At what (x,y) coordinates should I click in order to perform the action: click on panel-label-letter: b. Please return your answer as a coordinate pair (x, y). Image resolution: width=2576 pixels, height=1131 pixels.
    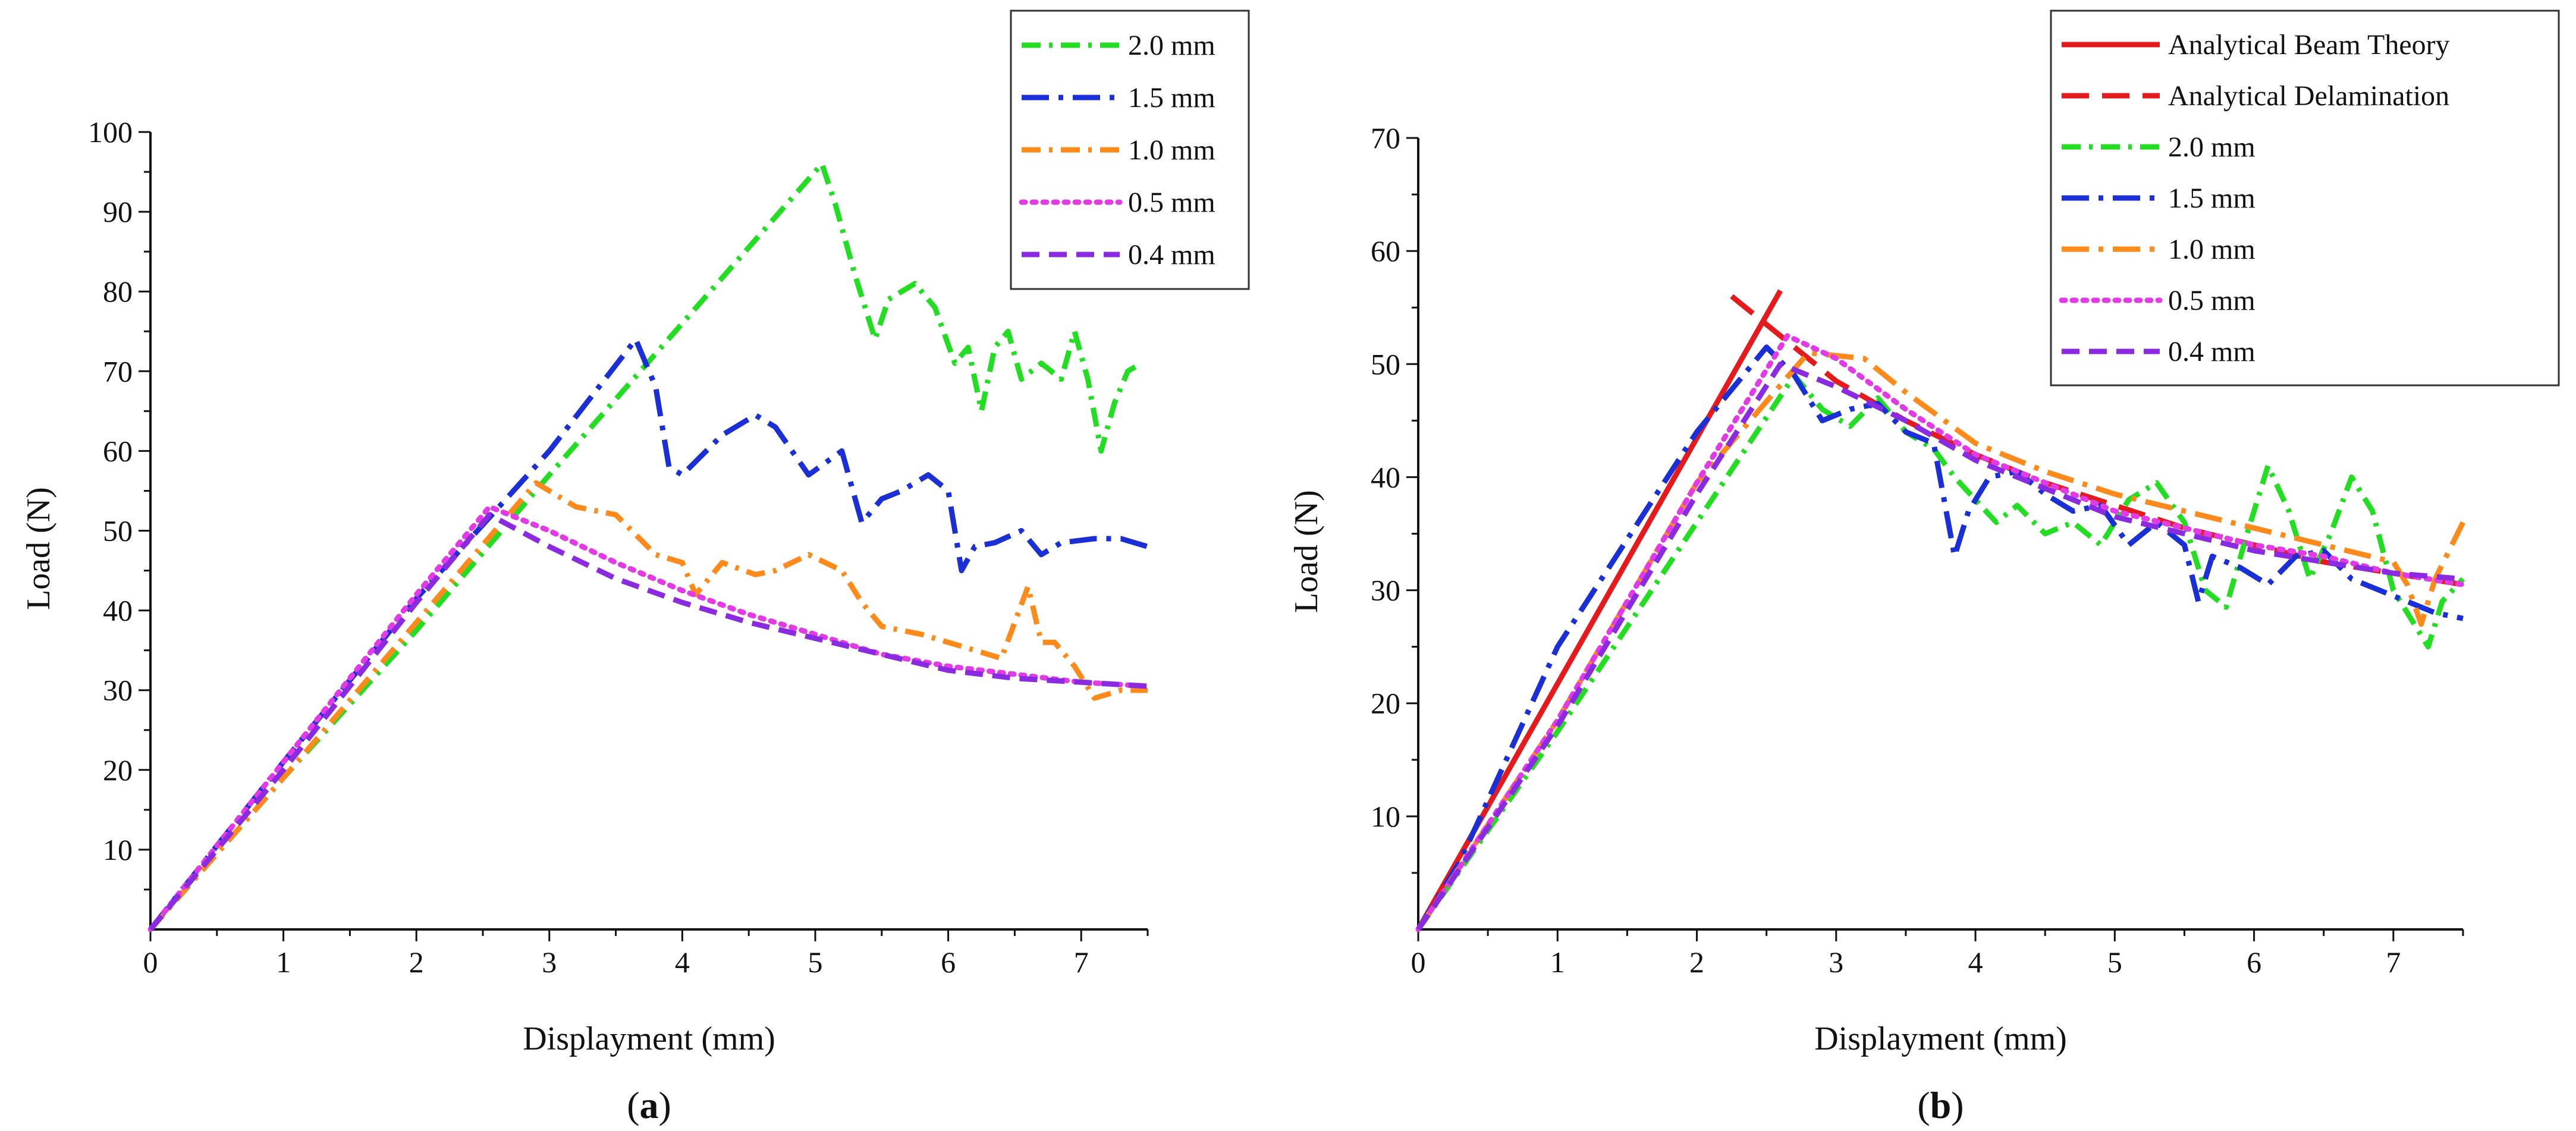
    Looking at the image, I should click on (1941, 1105).